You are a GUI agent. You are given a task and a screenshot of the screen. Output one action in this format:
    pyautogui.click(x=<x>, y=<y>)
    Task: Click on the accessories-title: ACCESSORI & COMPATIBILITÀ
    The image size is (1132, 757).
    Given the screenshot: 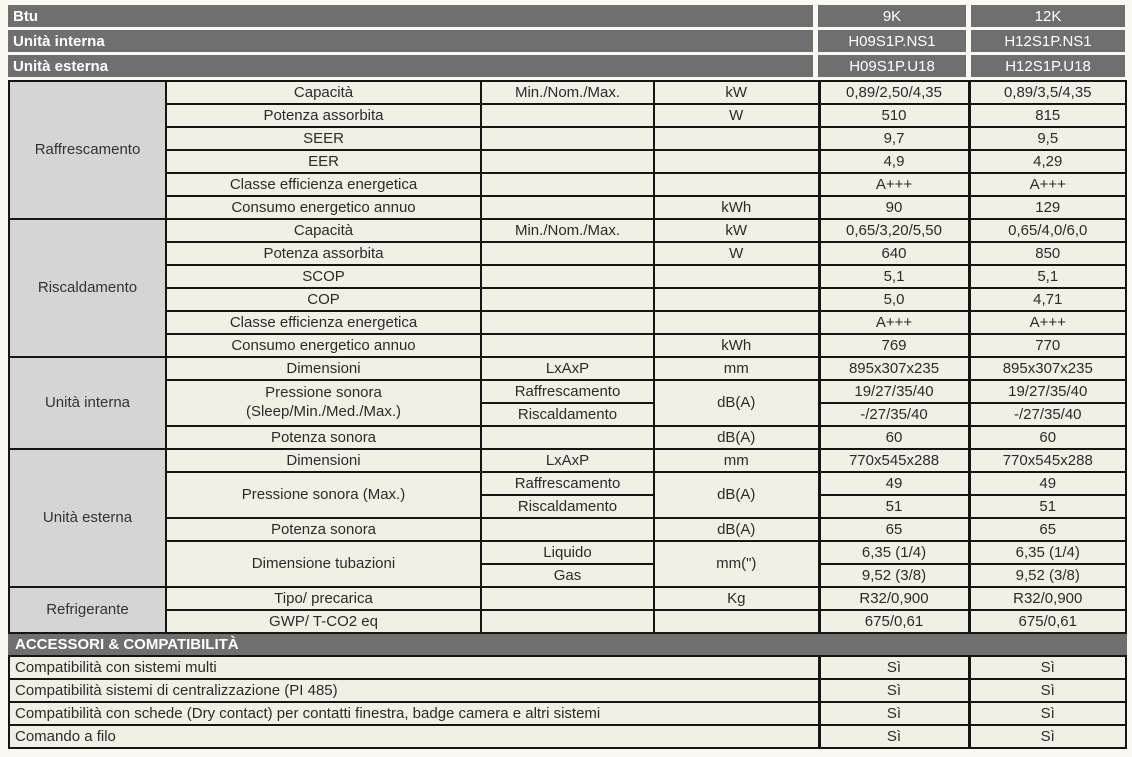 What is the action you would take?
    pyautogui.click(x=567, y=644)
    